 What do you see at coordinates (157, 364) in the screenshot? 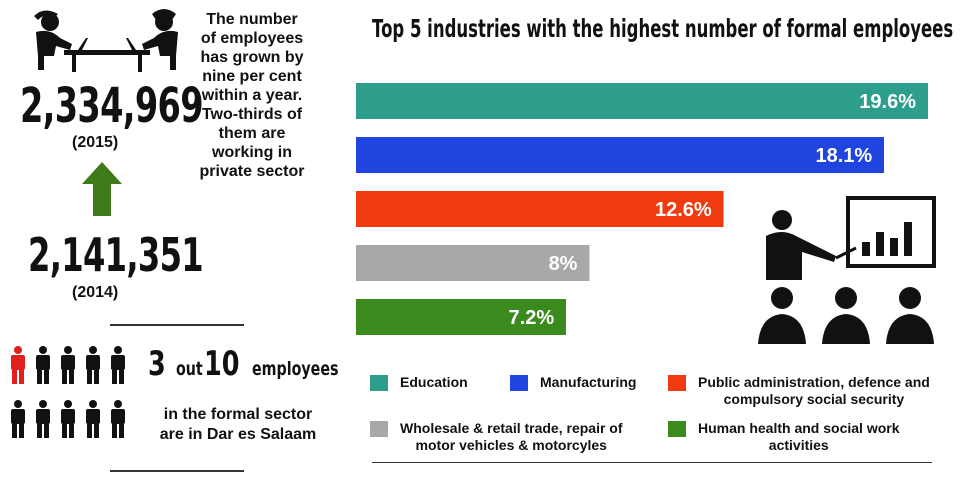
I see `ratio-three: 3` at bounding box center [157, 364].